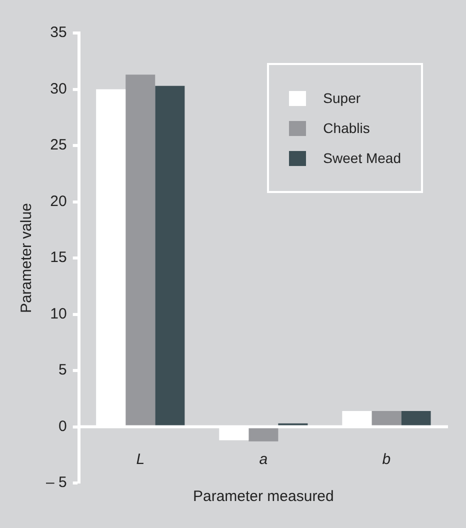 The height and width of the screenshot is (528, 466). What do you see at coordinates (362, 158) in the screenshot?
I see `legend-label: Sweet Mead` at bounding box center [362, 158].